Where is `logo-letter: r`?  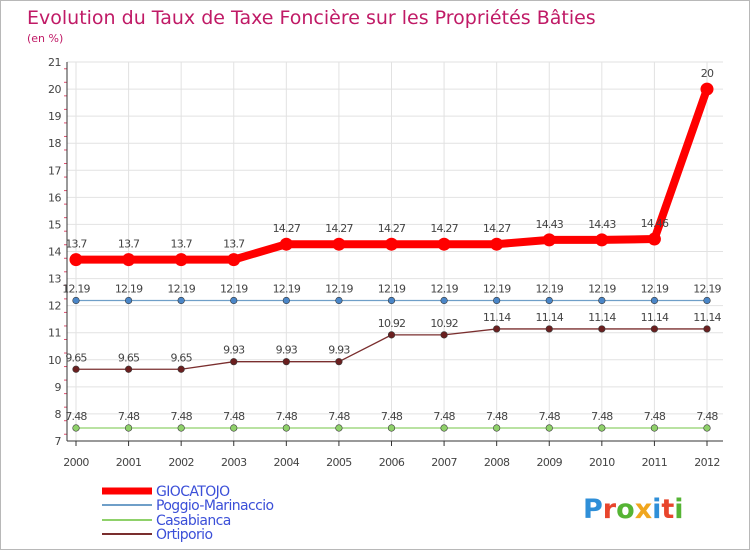
logo-letter: r is located at coordinates (610, 509).